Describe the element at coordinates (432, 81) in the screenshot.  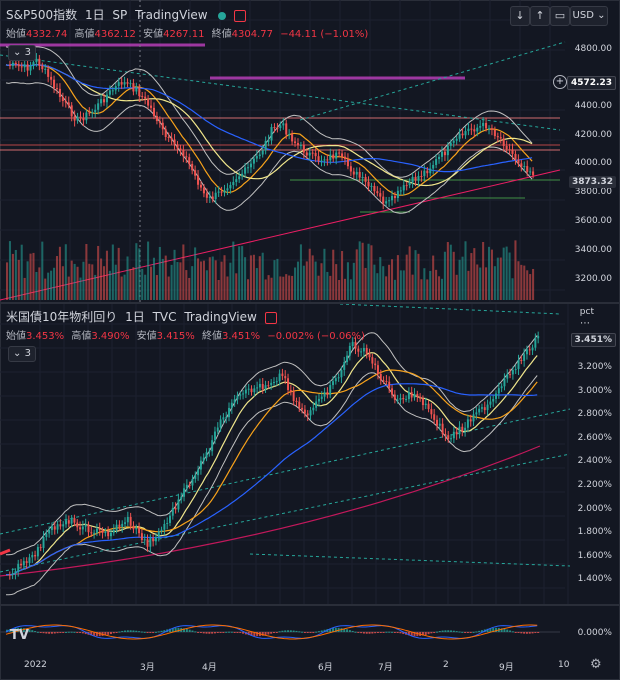
I see `trend-line` at that location.